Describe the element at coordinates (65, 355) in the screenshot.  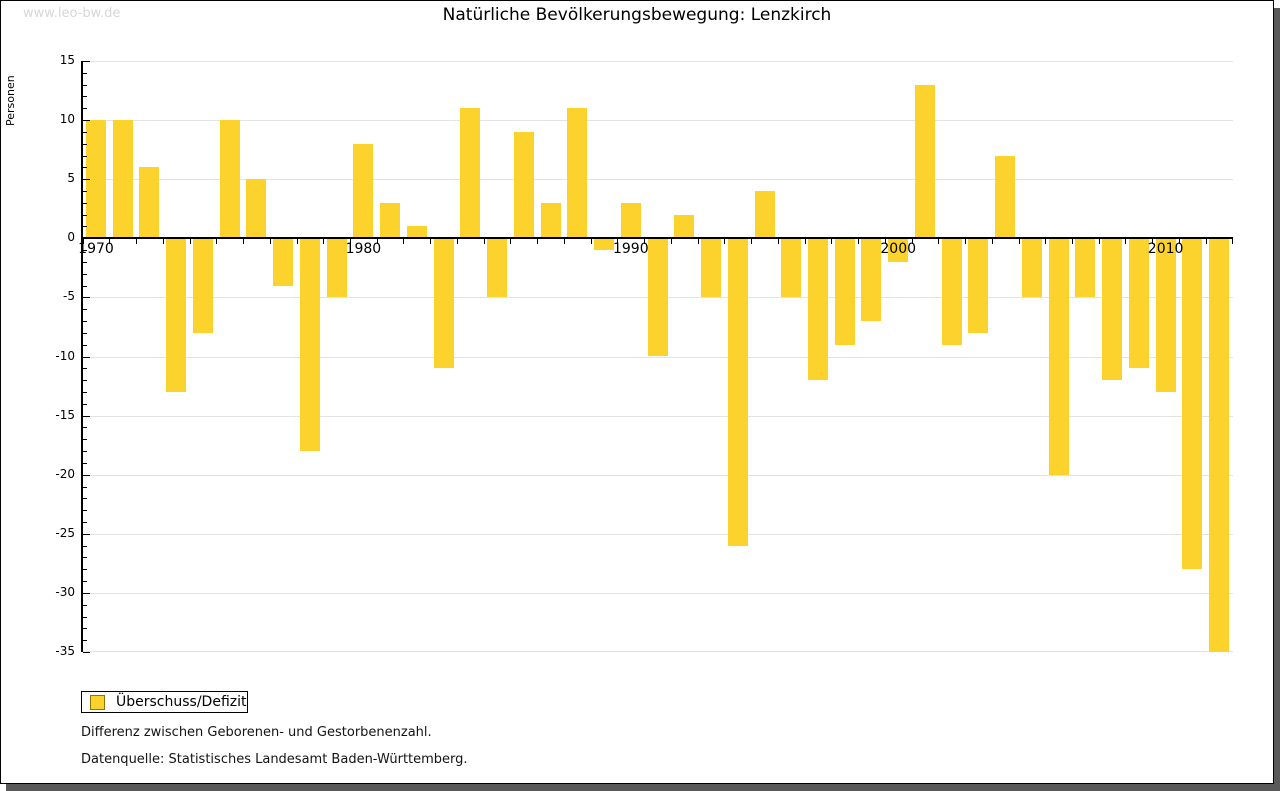
I see `y-axis-label: -10` at that location.